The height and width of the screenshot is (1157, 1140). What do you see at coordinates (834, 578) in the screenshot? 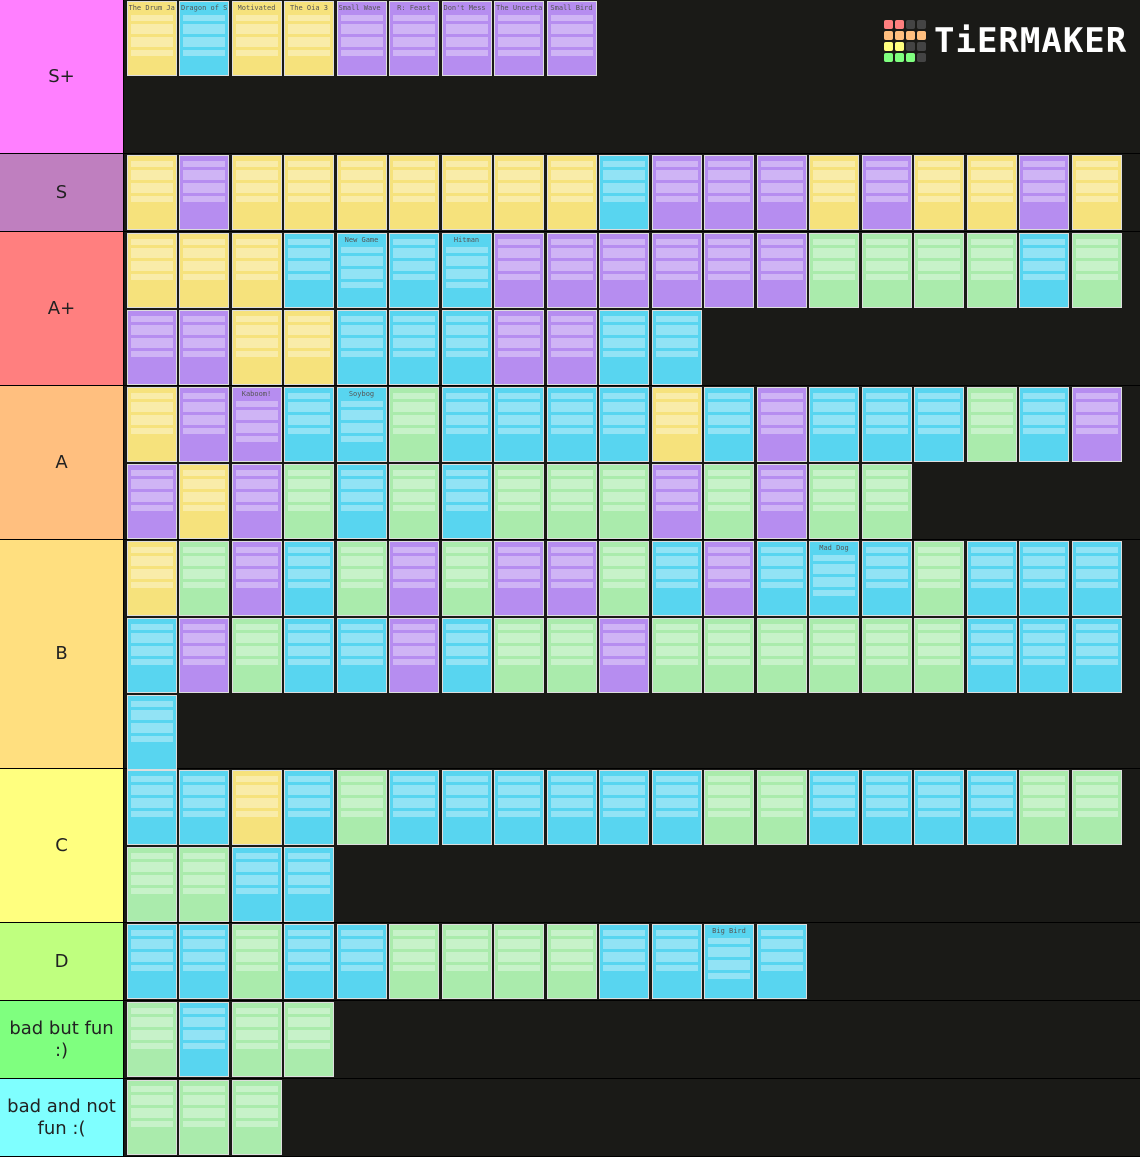
I see `tier-card: Mad Dog` at bounding box center [834, 578].